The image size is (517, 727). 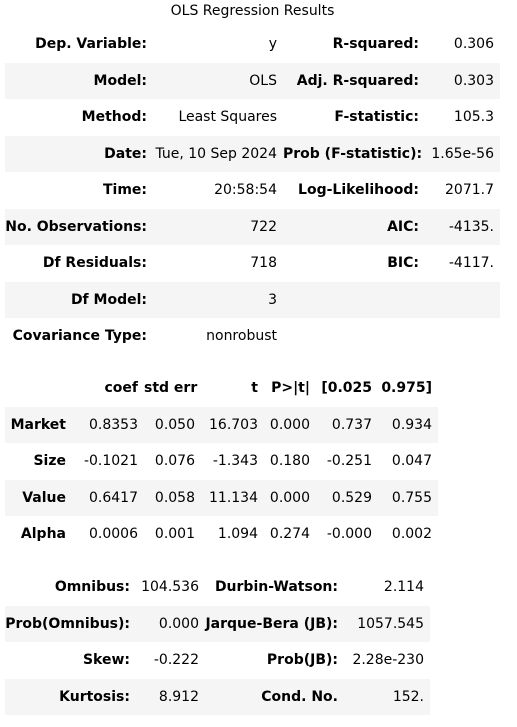 What do you see at coordinates (254, 388) in the screenshot?
I see `column-header: t` at bounding box center [254, 388].